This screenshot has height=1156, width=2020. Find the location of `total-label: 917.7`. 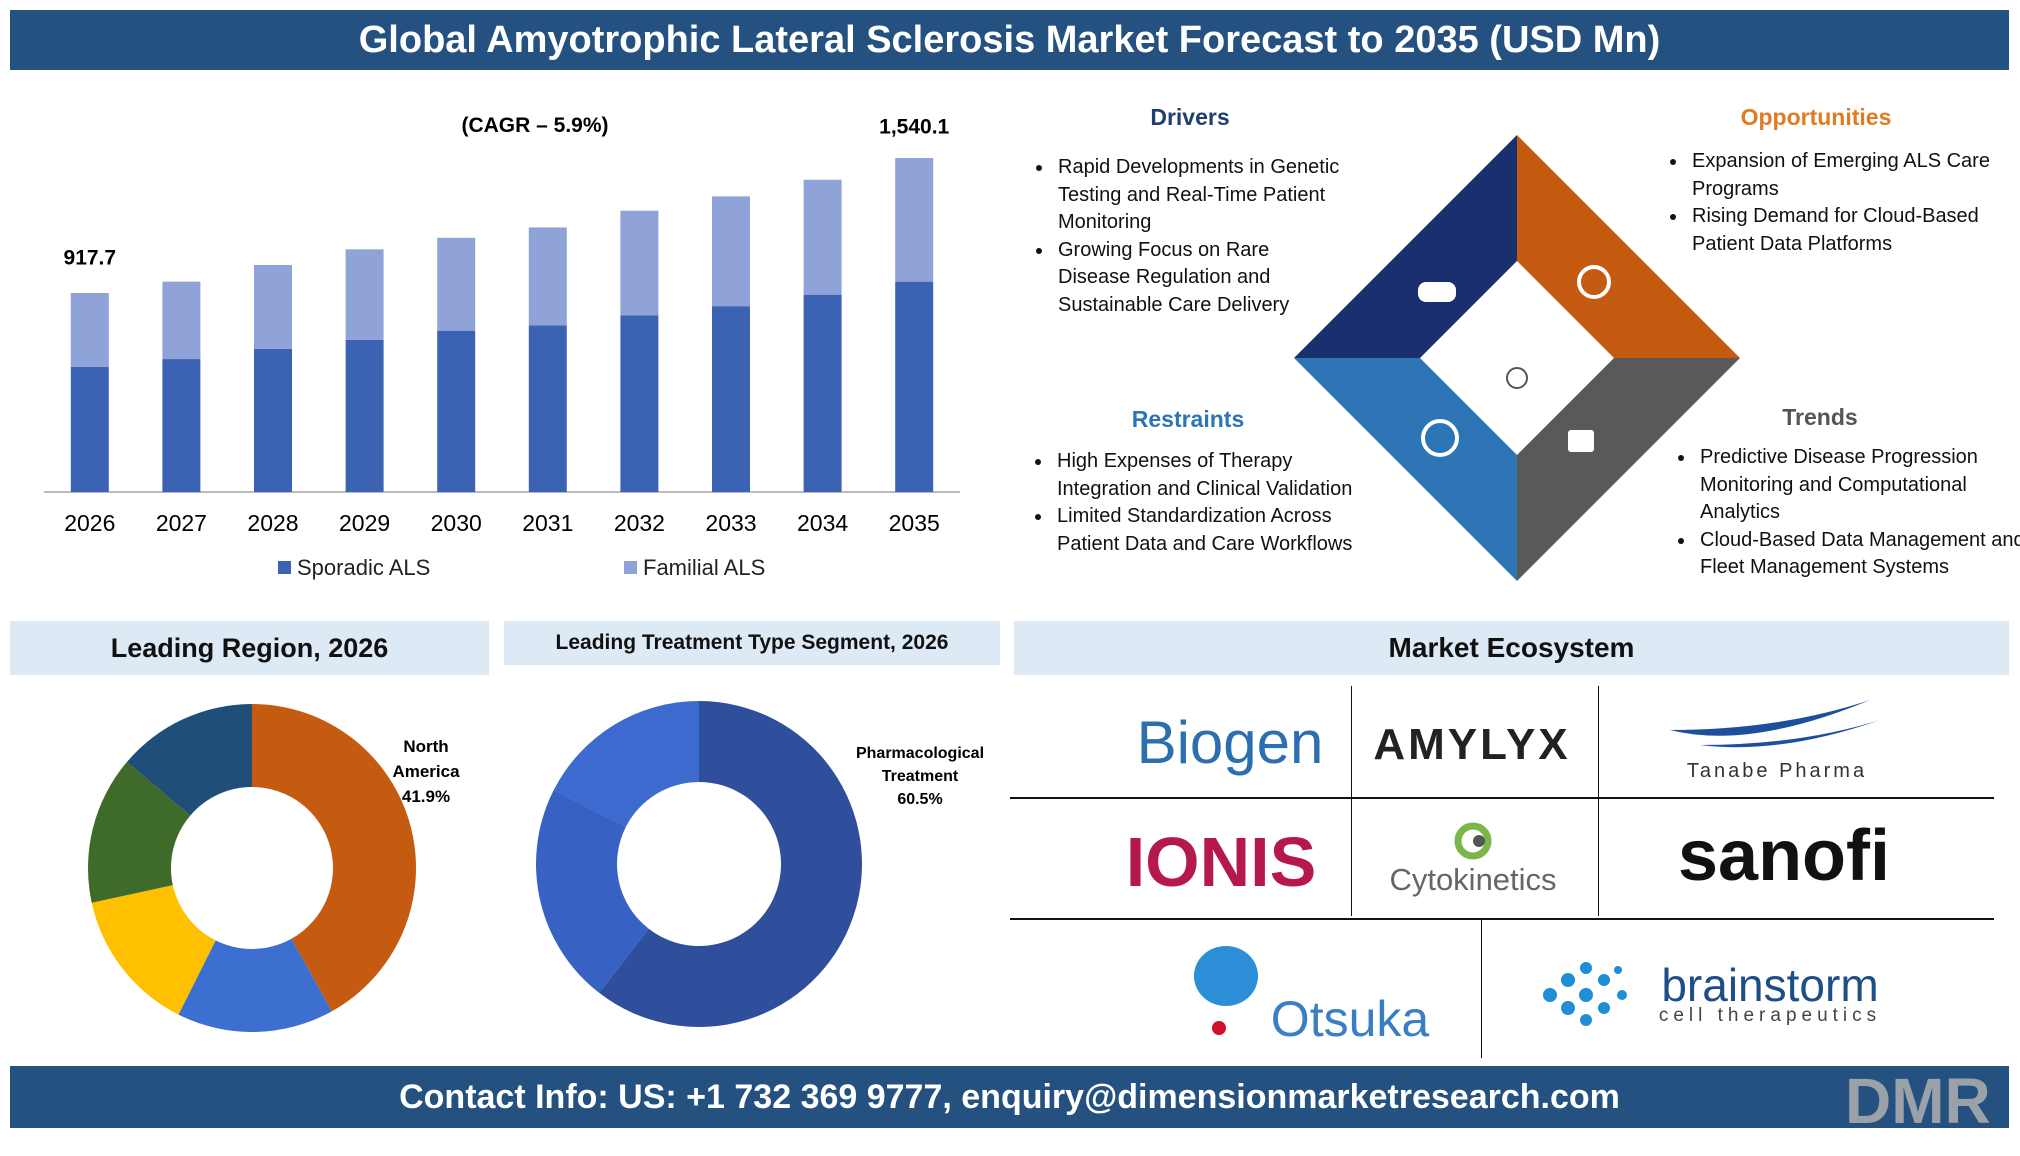

total-label: 917.7 is located at coordinates (90, 258).